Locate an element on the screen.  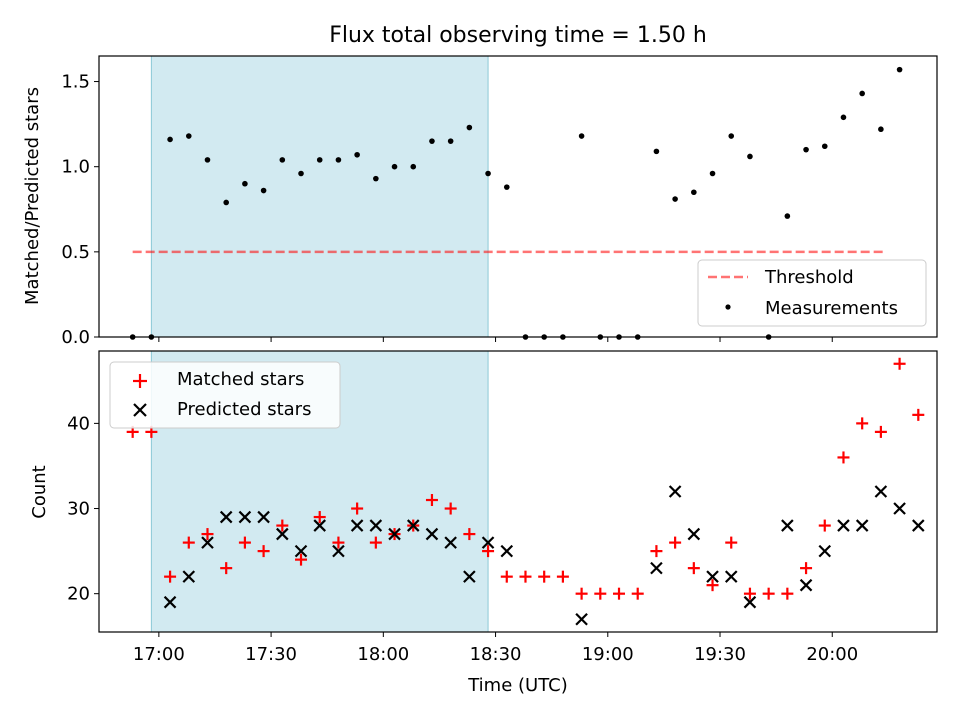
x-tick-label: 17:00 is located at coordinates (159, 654).